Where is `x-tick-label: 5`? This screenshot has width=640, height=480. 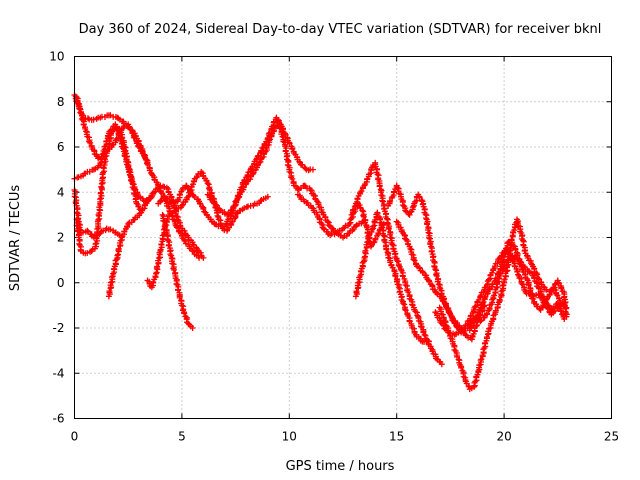 x-tick-label: 5 is located at coordinates (182, 437).